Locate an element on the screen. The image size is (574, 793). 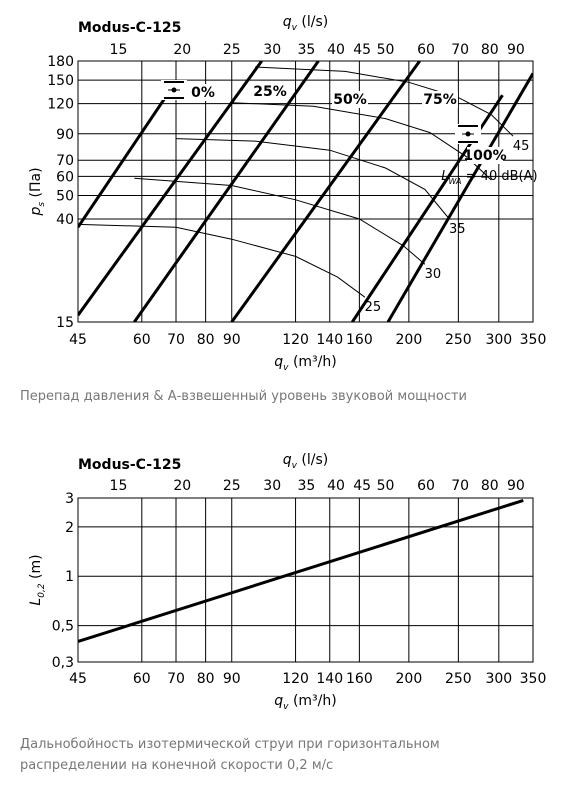
top-x-tick-label: 70 is located at coordinates (460, 486).